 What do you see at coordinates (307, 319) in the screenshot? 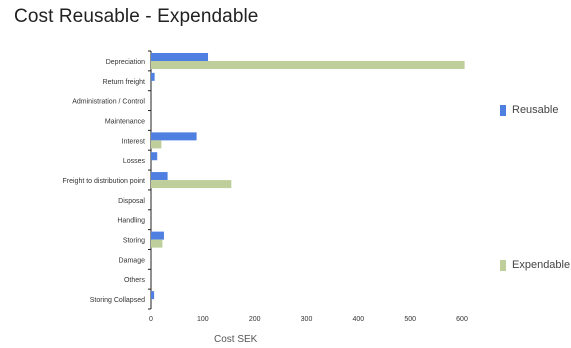
I see `x-tick-label: 300` at bounding box center [307, 319].